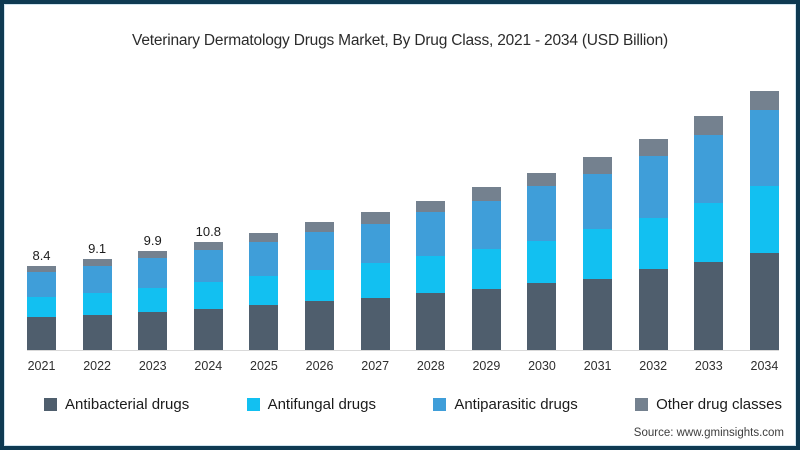  Describe the element at coordinates (264, 327) in the screenshot. I see `segment-antibacterial-drugs-2025` at that location.